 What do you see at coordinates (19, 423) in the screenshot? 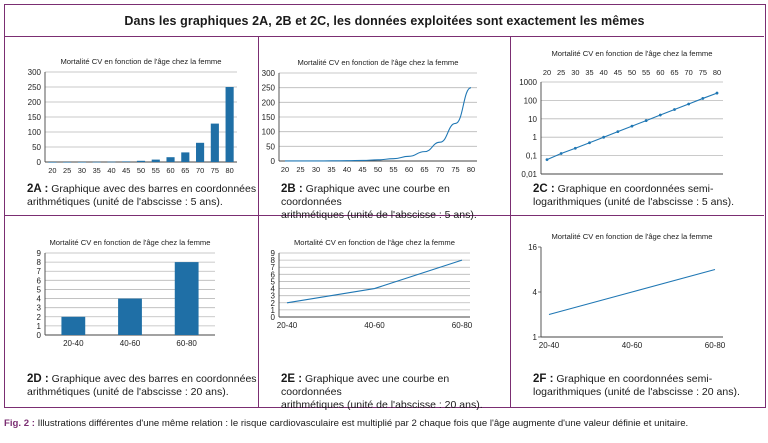
I see `footnote-label: Fig. 2 :` at bounding box center [19, 423].